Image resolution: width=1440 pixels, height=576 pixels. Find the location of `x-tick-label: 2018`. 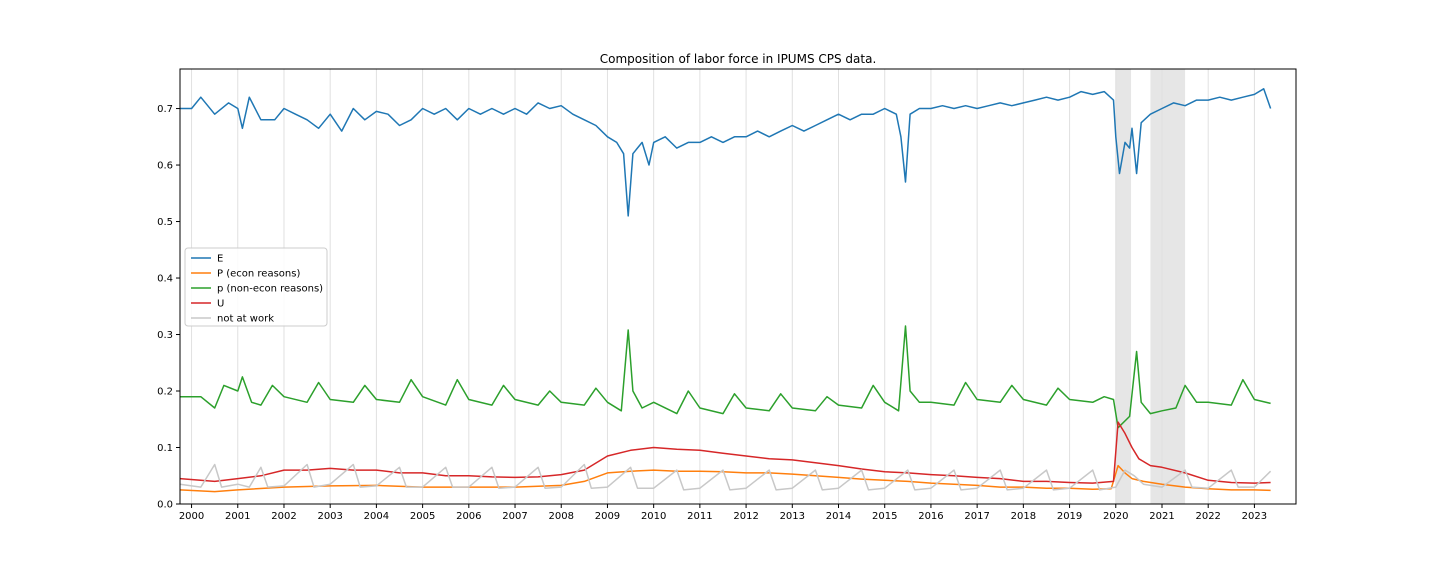

x-tick-label: 2018 is located at coordinates (1023, 516).